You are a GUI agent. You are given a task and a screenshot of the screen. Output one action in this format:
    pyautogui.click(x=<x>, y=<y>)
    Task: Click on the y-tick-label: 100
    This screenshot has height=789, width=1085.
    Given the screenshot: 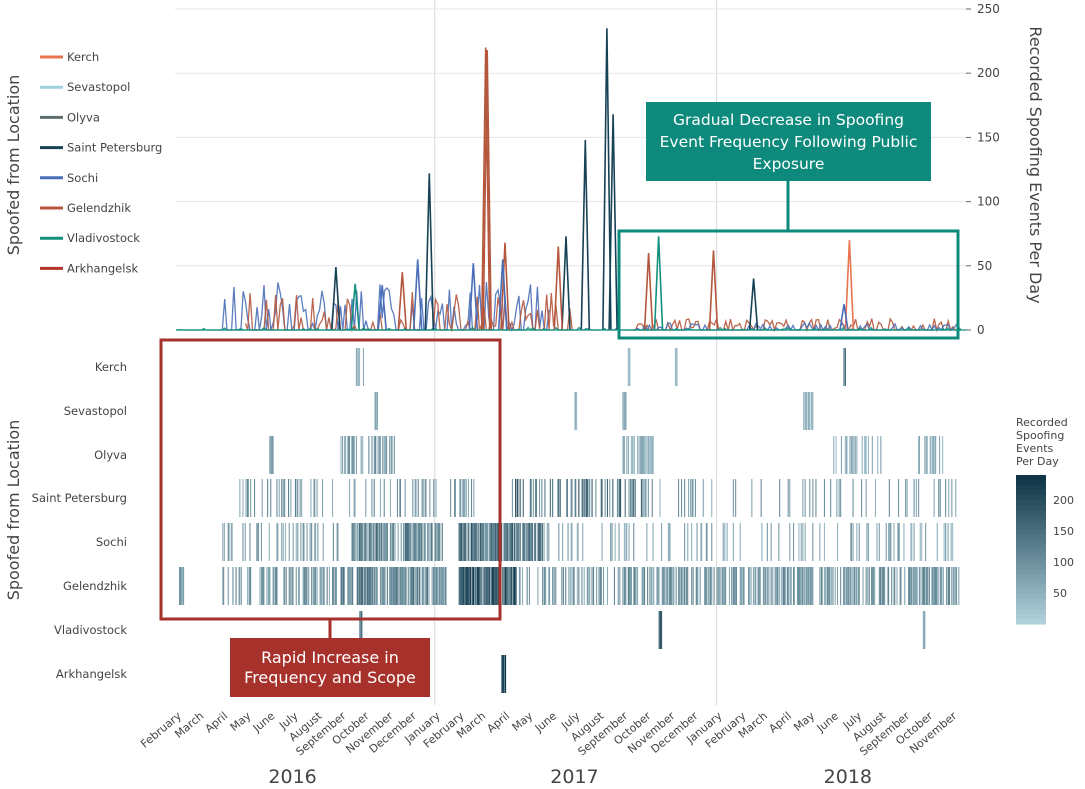 What is the action you would take?
    pyautogui.click(x=988, y=202)
    